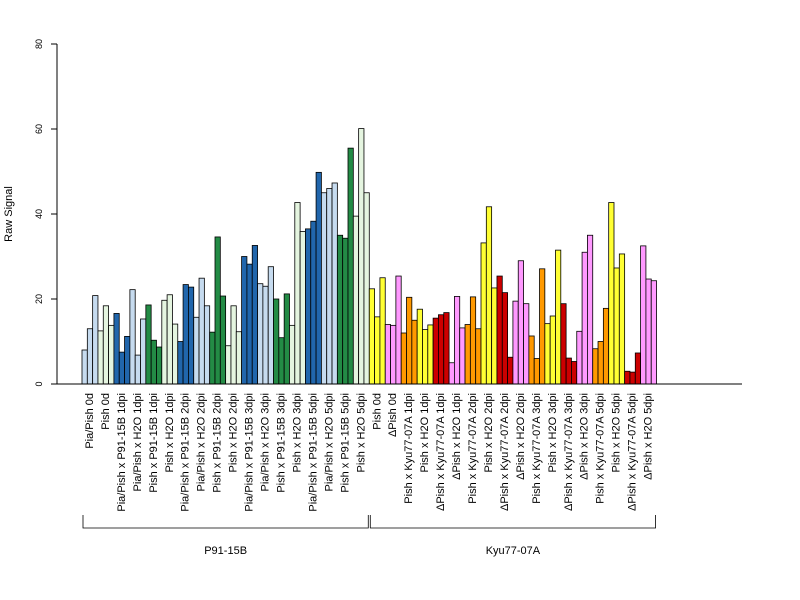 The height and width of the screenshot is (600, 800). What do you see at coordinates (617, 432) in the screenshot?
I see `category-label: Pish x H2O 5dpi` at bounding box center [617, 432].